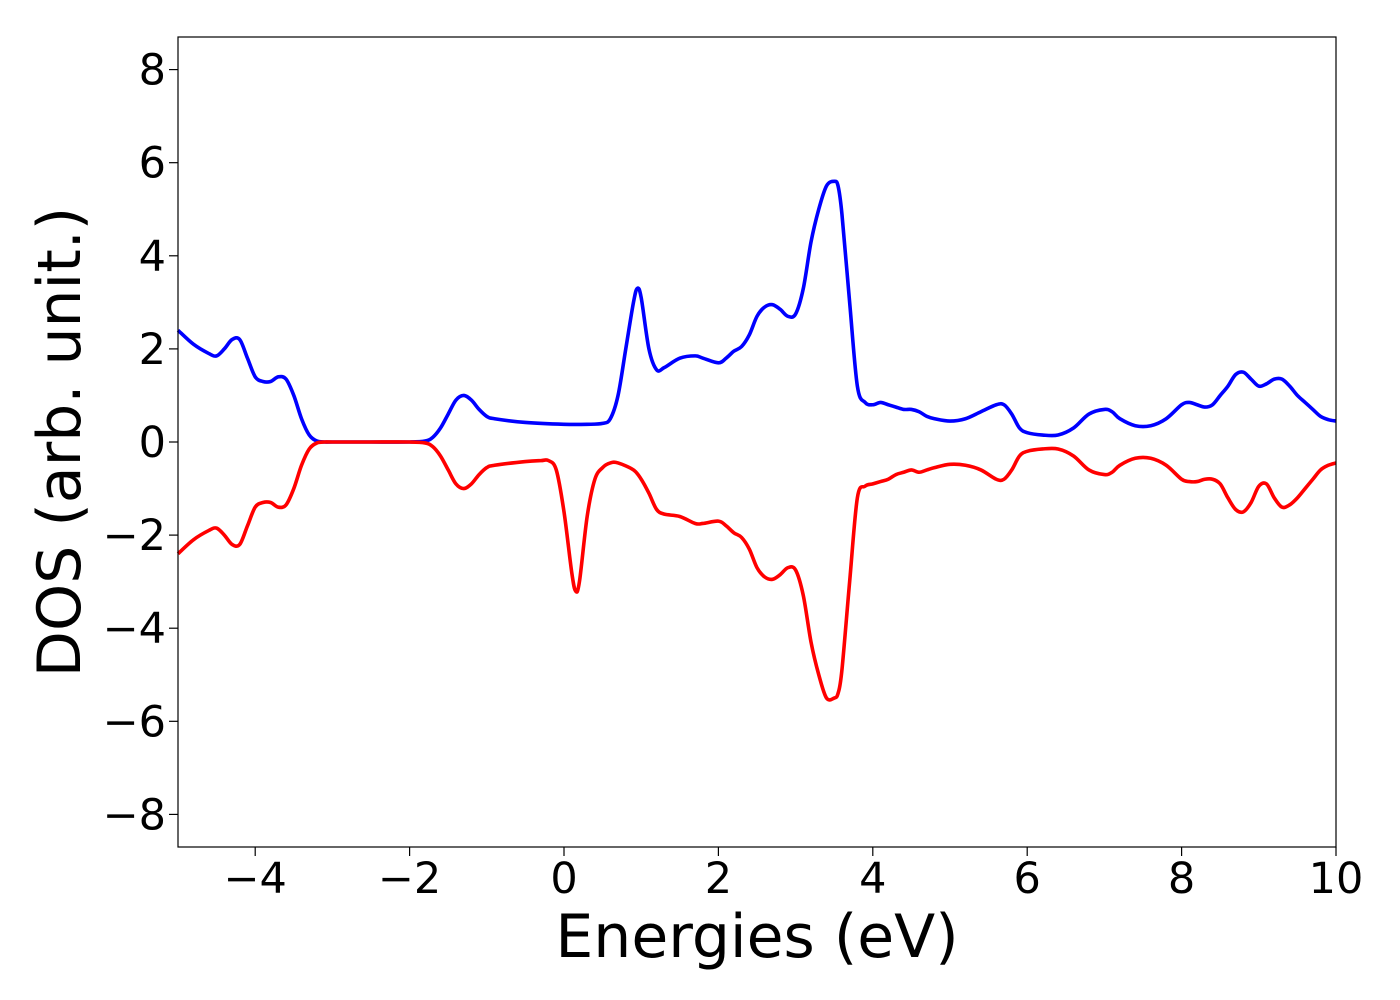 The height and width of the screenshot is (1000, 1400). I want to click on y-axis: −8 −6 −4 −2 0 2 4 6 8, so click(140, 443).